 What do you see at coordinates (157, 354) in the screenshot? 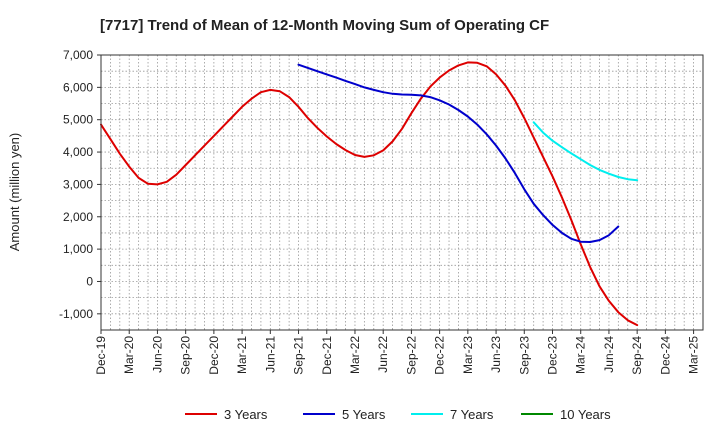
I see `x-tick-label: Jun-20` at bounding box center [157, 354].